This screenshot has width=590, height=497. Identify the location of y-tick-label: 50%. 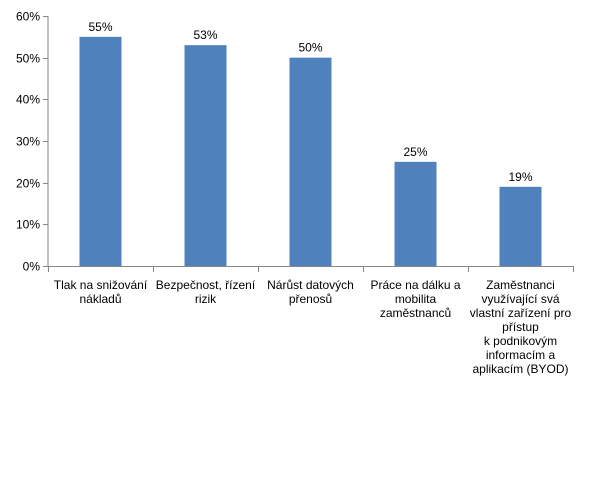
(28, 59).